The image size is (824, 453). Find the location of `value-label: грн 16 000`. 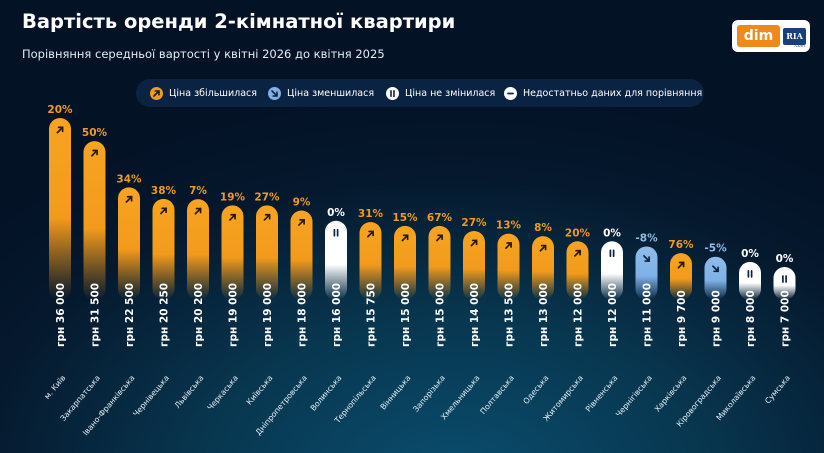

value-label: грн 16 000 is located at coordinates (337, 315).